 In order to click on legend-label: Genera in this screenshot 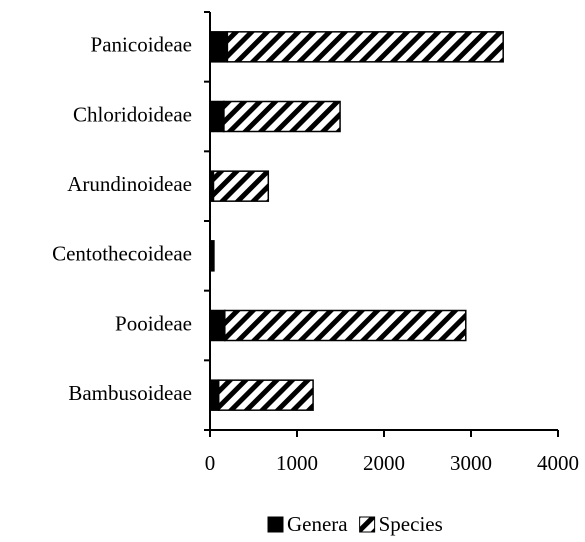, I will do `click(317, 524)`.